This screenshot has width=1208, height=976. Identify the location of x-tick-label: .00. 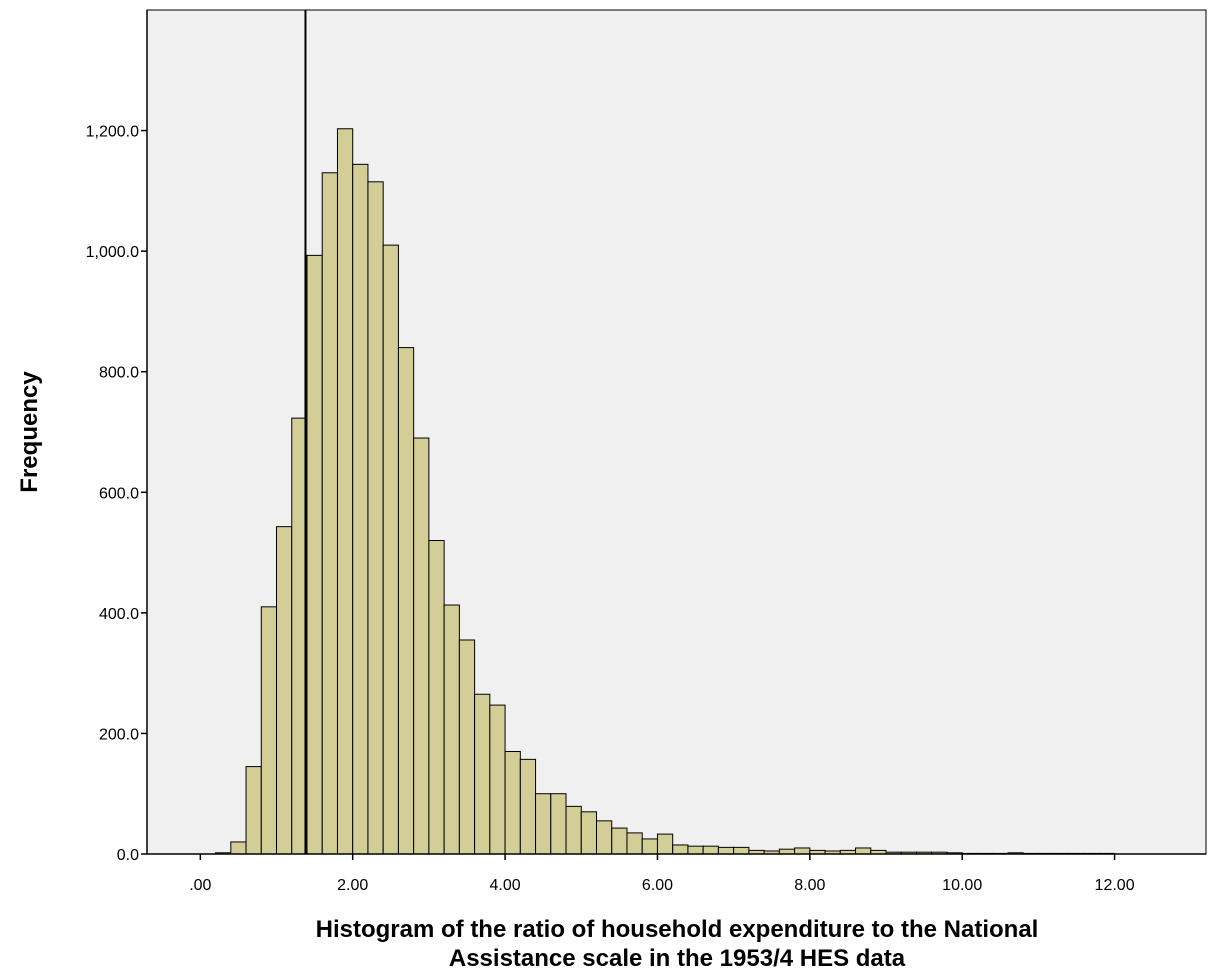
(200, 885).